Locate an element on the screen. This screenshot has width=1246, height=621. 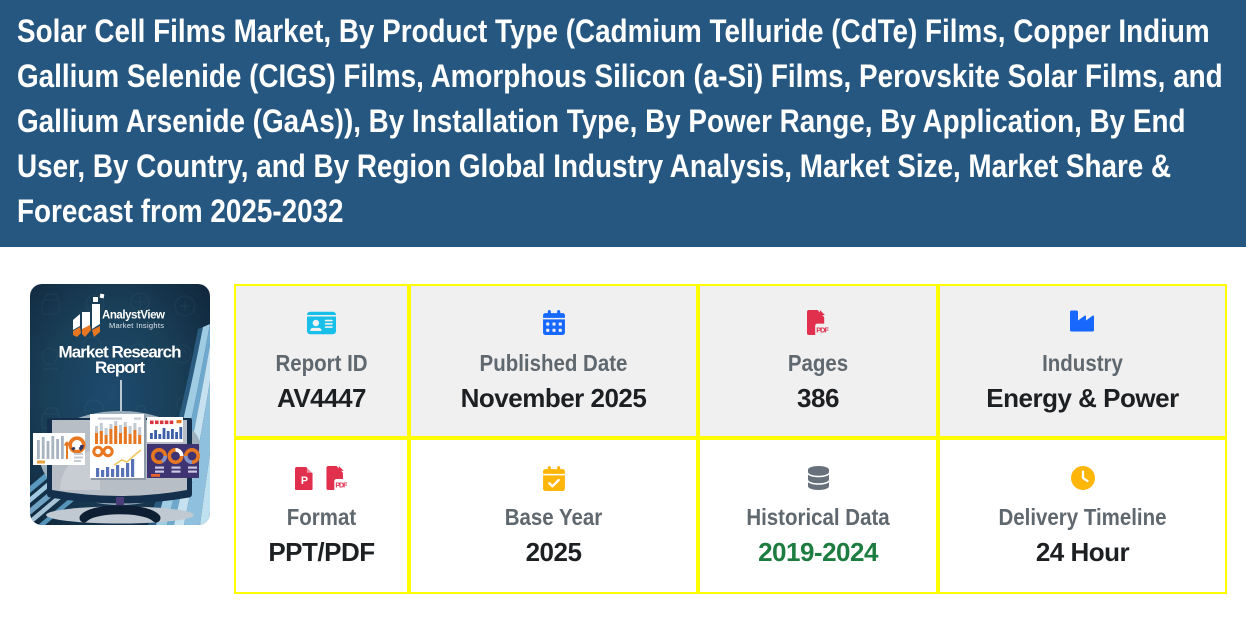
svg-text: Market Insights is located at coordinates (136, 325).